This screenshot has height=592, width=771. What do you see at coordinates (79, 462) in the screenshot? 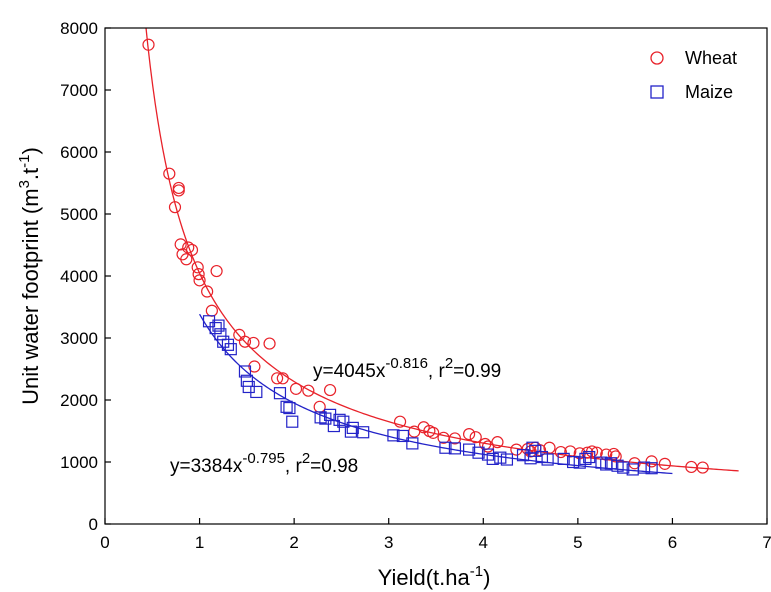
I see `y-tick-label: 1000` at bounding box center [79, 462].